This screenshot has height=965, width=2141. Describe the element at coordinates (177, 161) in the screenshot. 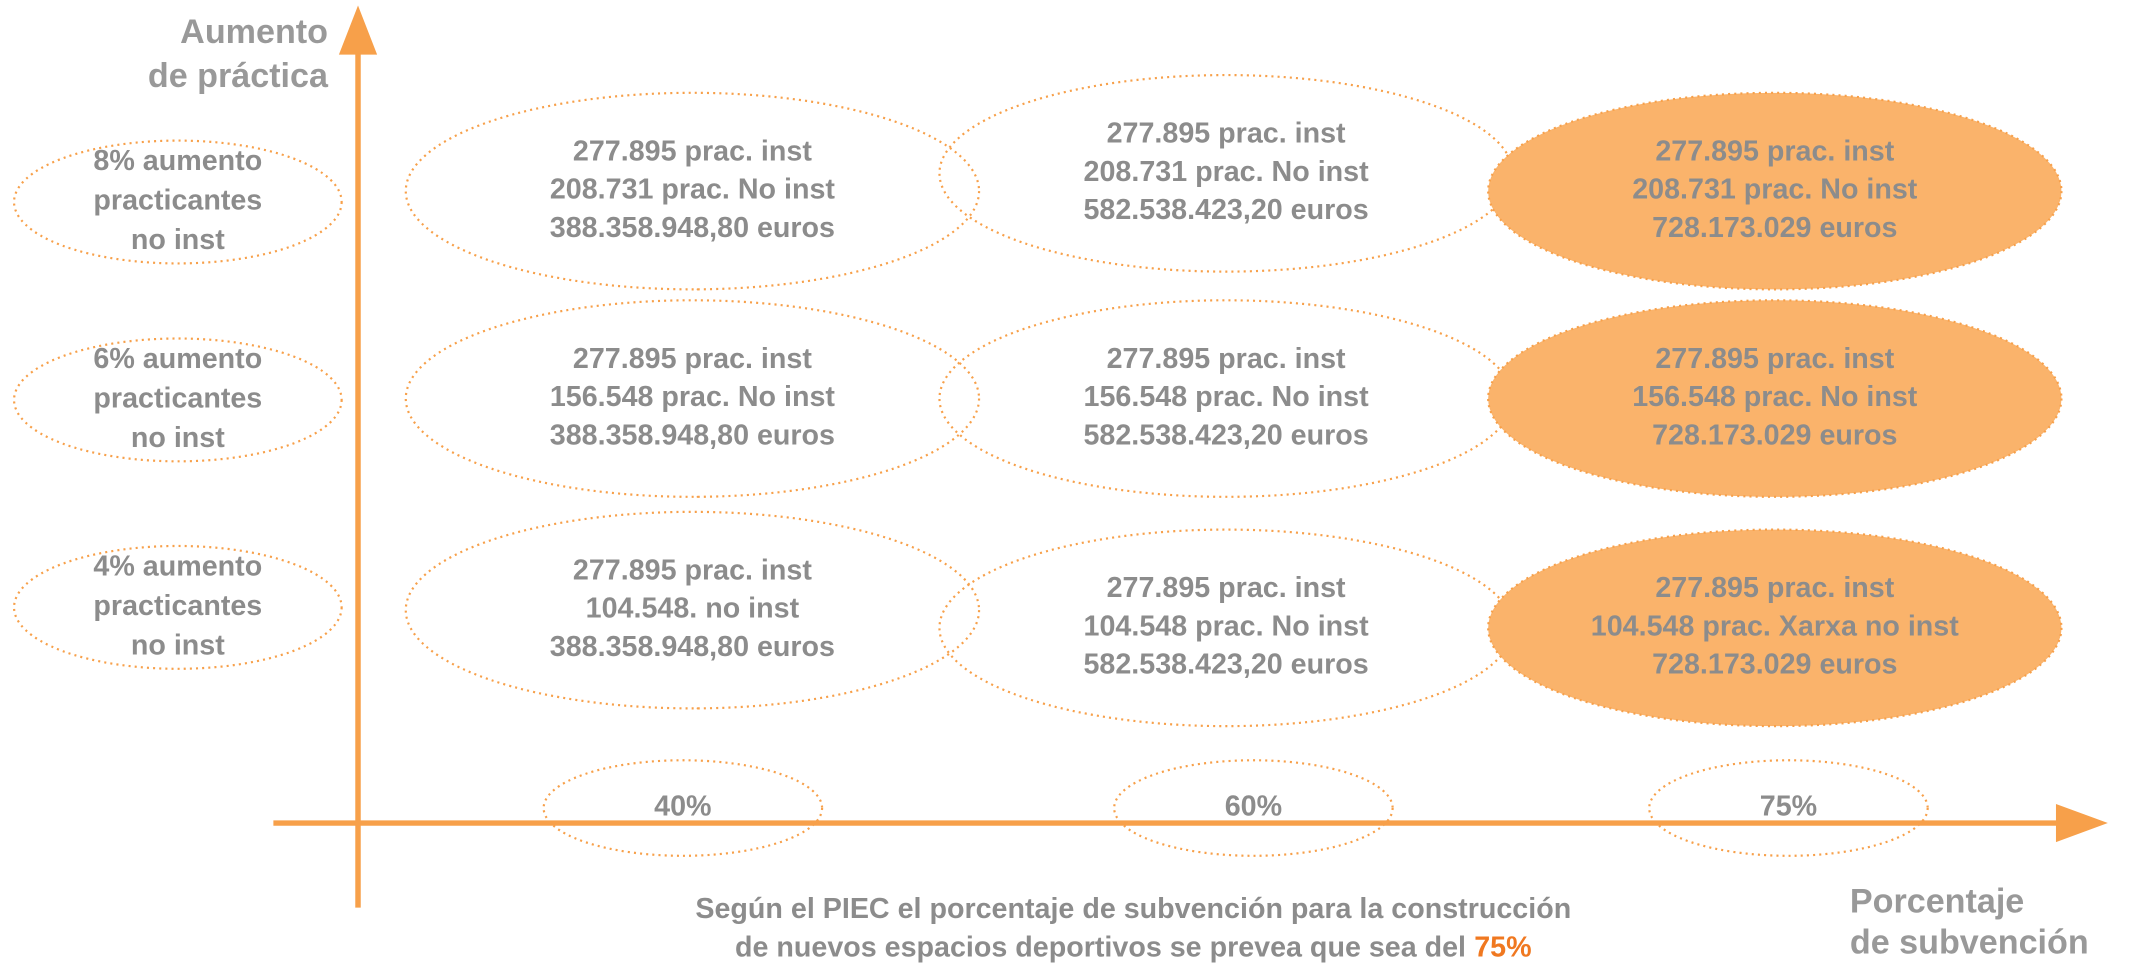

I see `row-label: 8% aumento` at that location.